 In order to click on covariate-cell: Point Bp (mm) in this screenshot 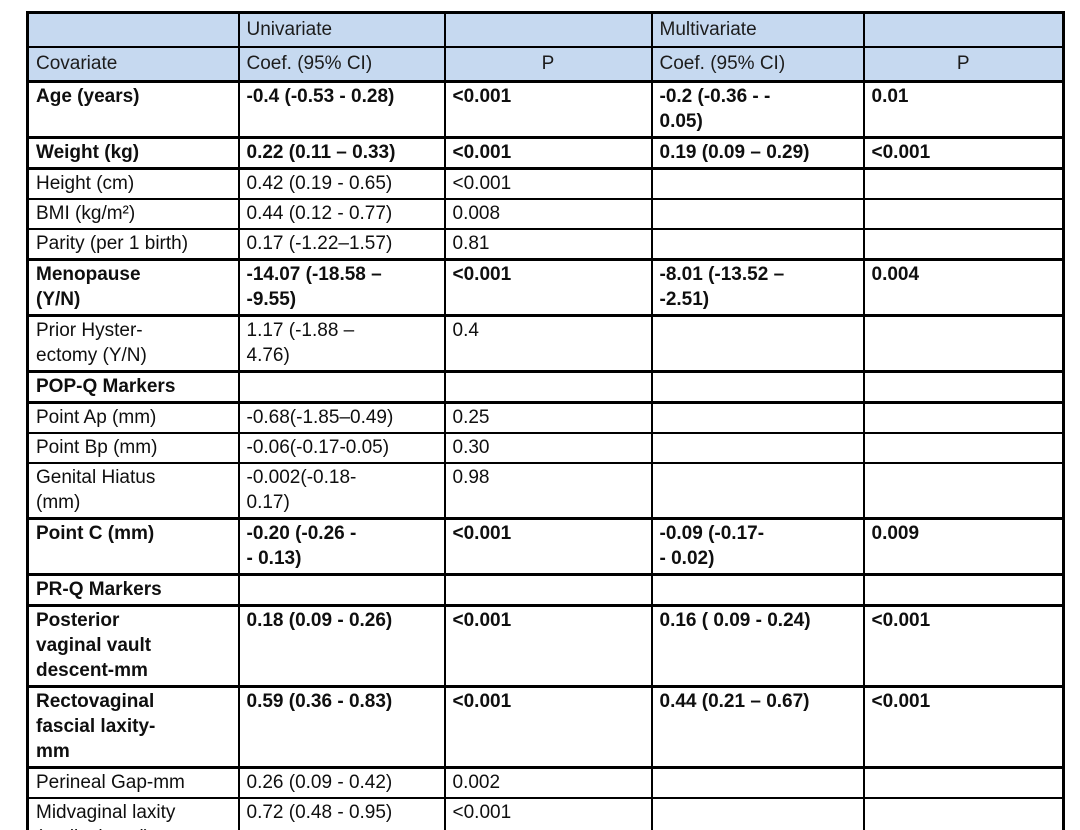, I will do `click(133, 448)`.